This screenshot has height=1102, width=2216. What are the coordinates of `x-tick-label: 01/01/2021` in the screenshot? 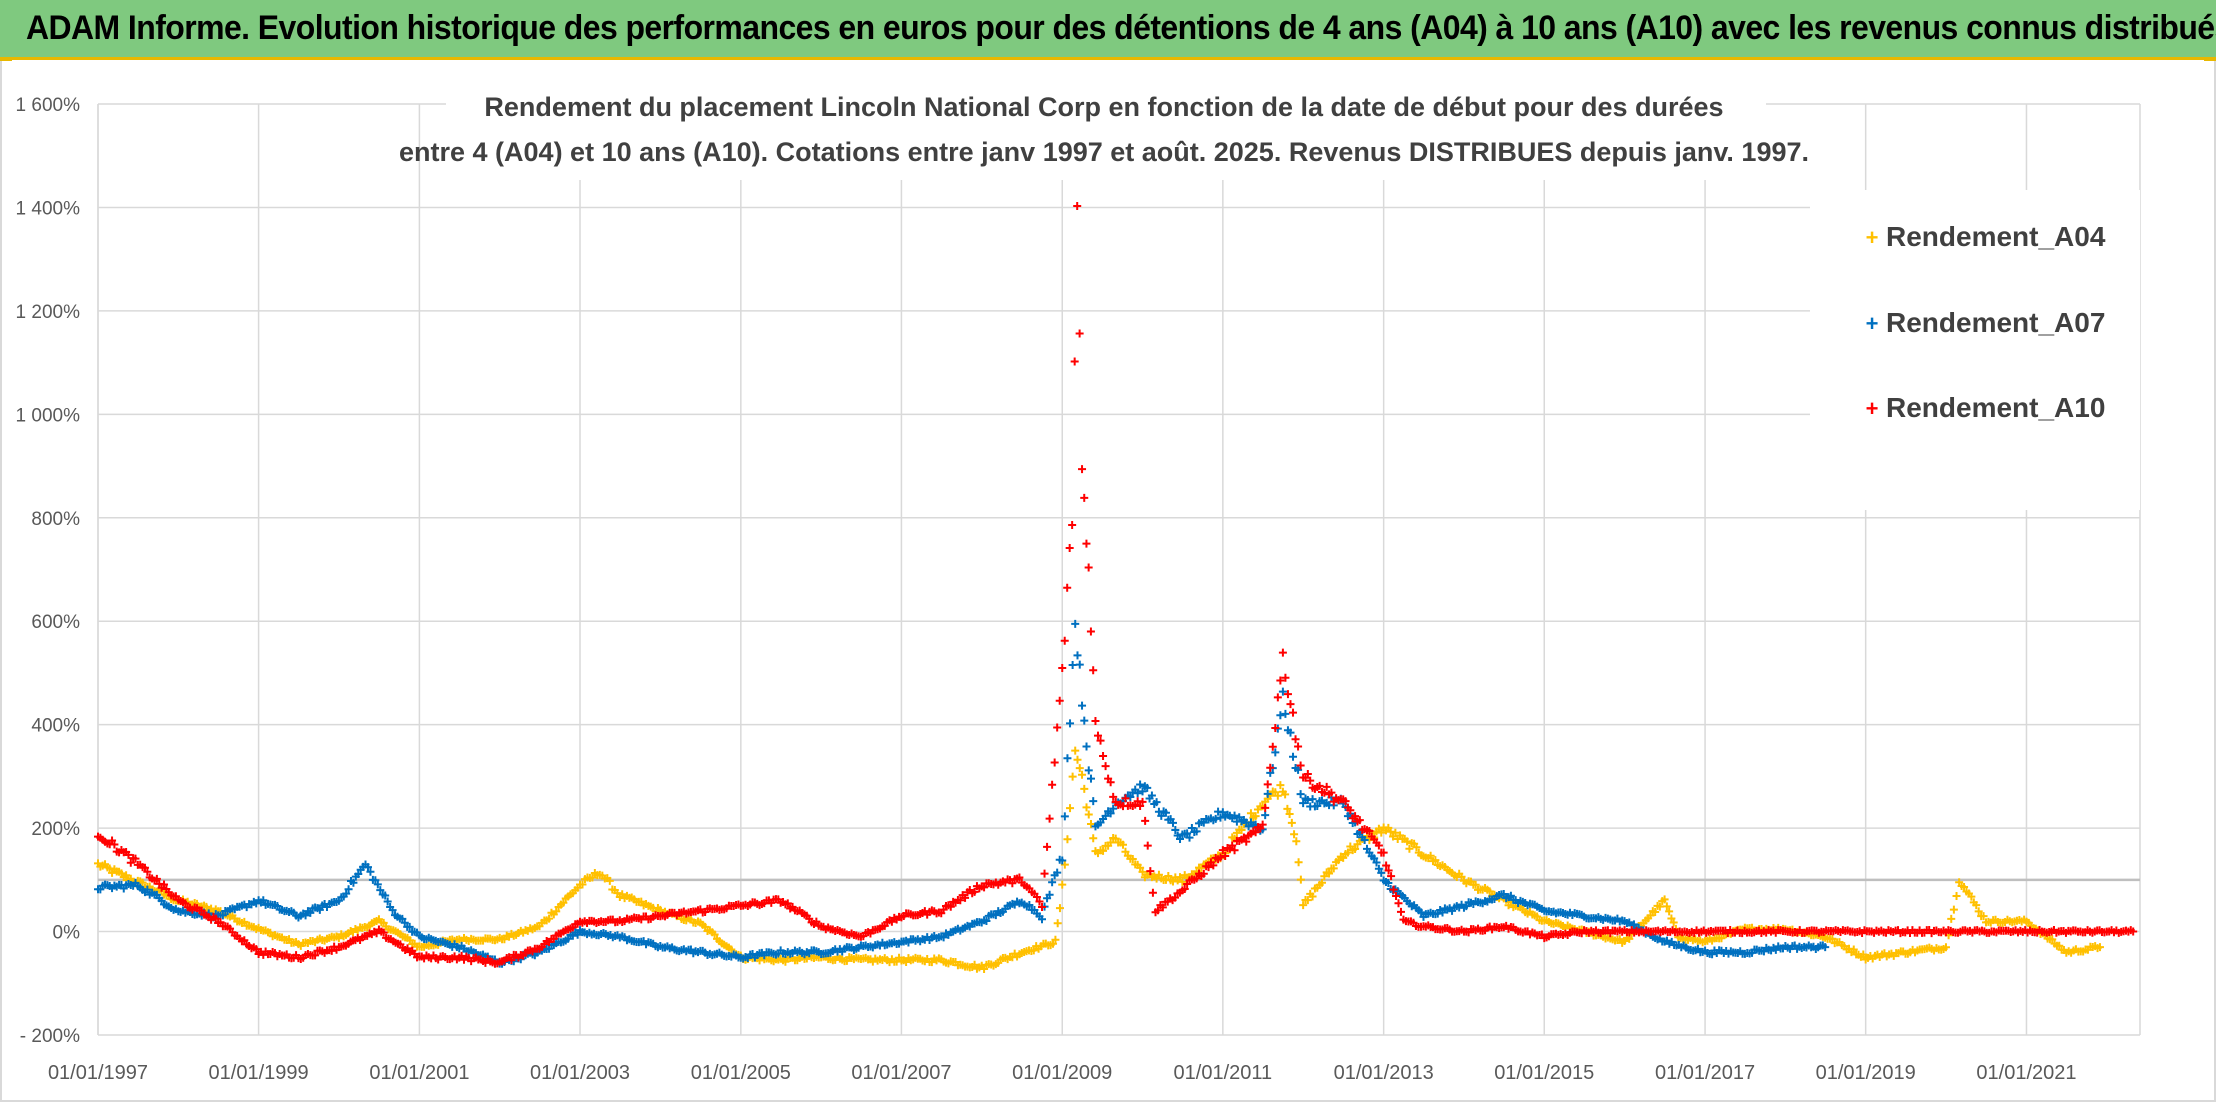 It's located at (2026, 1073).